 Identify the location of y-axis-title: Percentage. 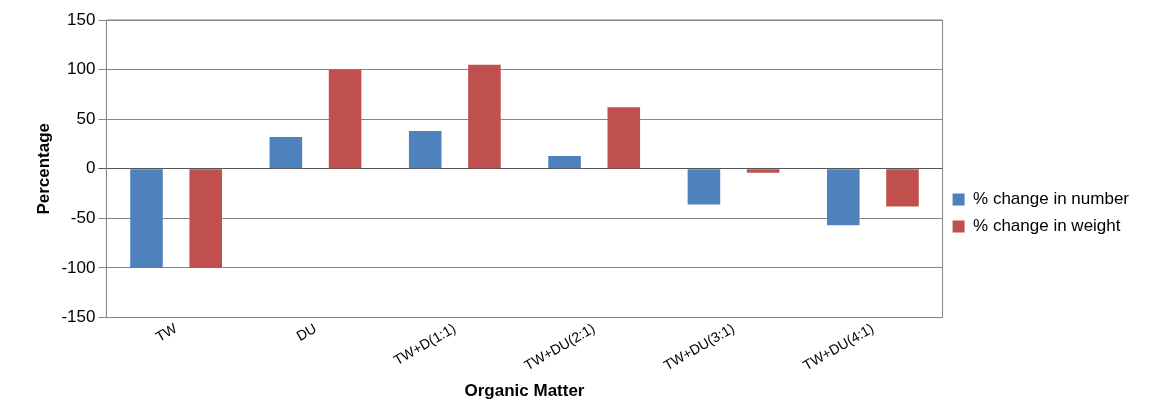
(43, 168).